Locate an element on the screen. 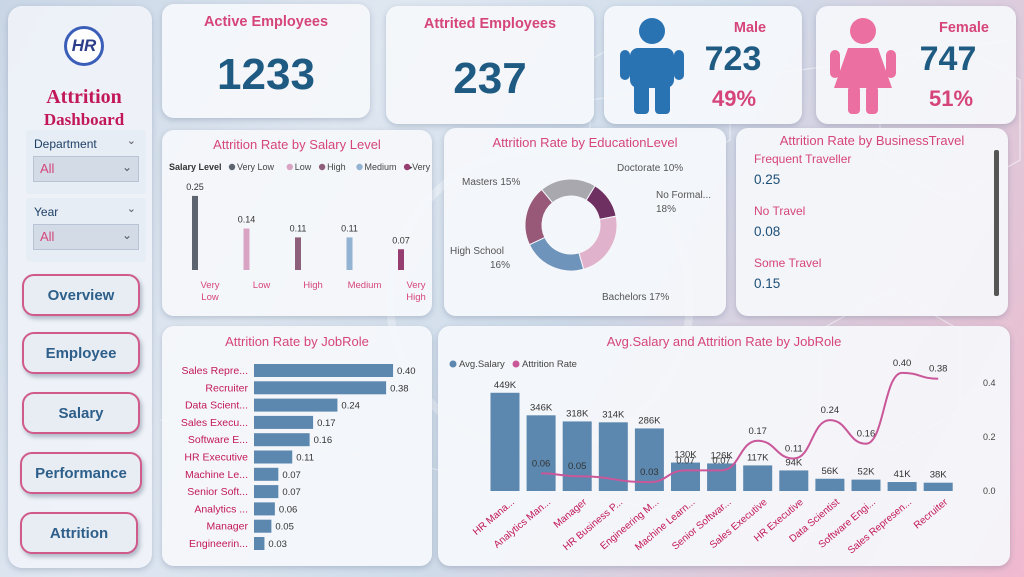 The image size is (1024, 577). legend-item: Avg.Salary is located at coordinates (482, 364).